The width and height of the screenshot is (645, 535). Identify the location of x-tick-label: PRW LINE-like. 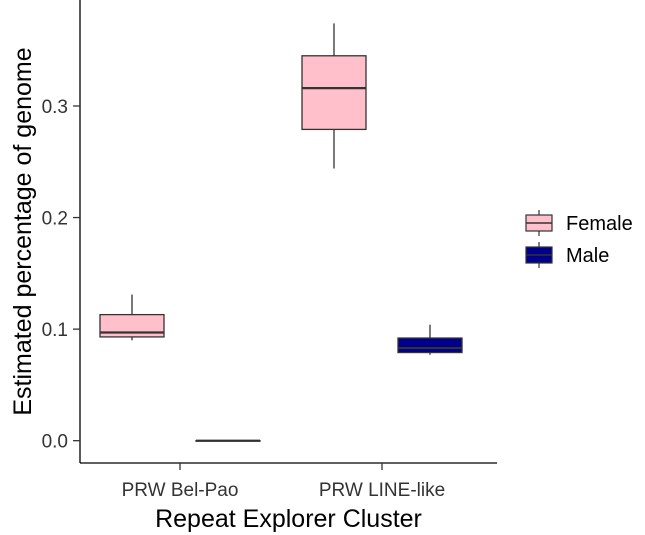
(382, 490).